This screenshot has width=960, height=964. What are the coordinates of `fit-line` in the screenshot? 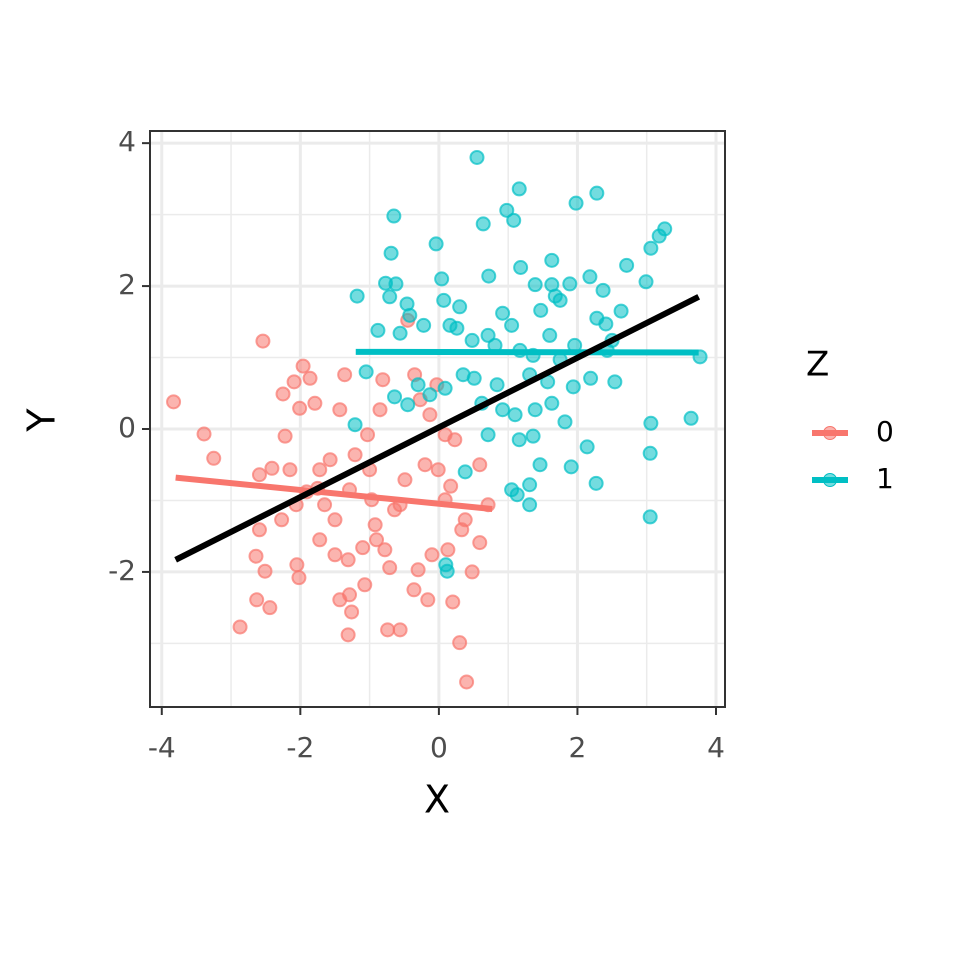 It's located at (527, 352).